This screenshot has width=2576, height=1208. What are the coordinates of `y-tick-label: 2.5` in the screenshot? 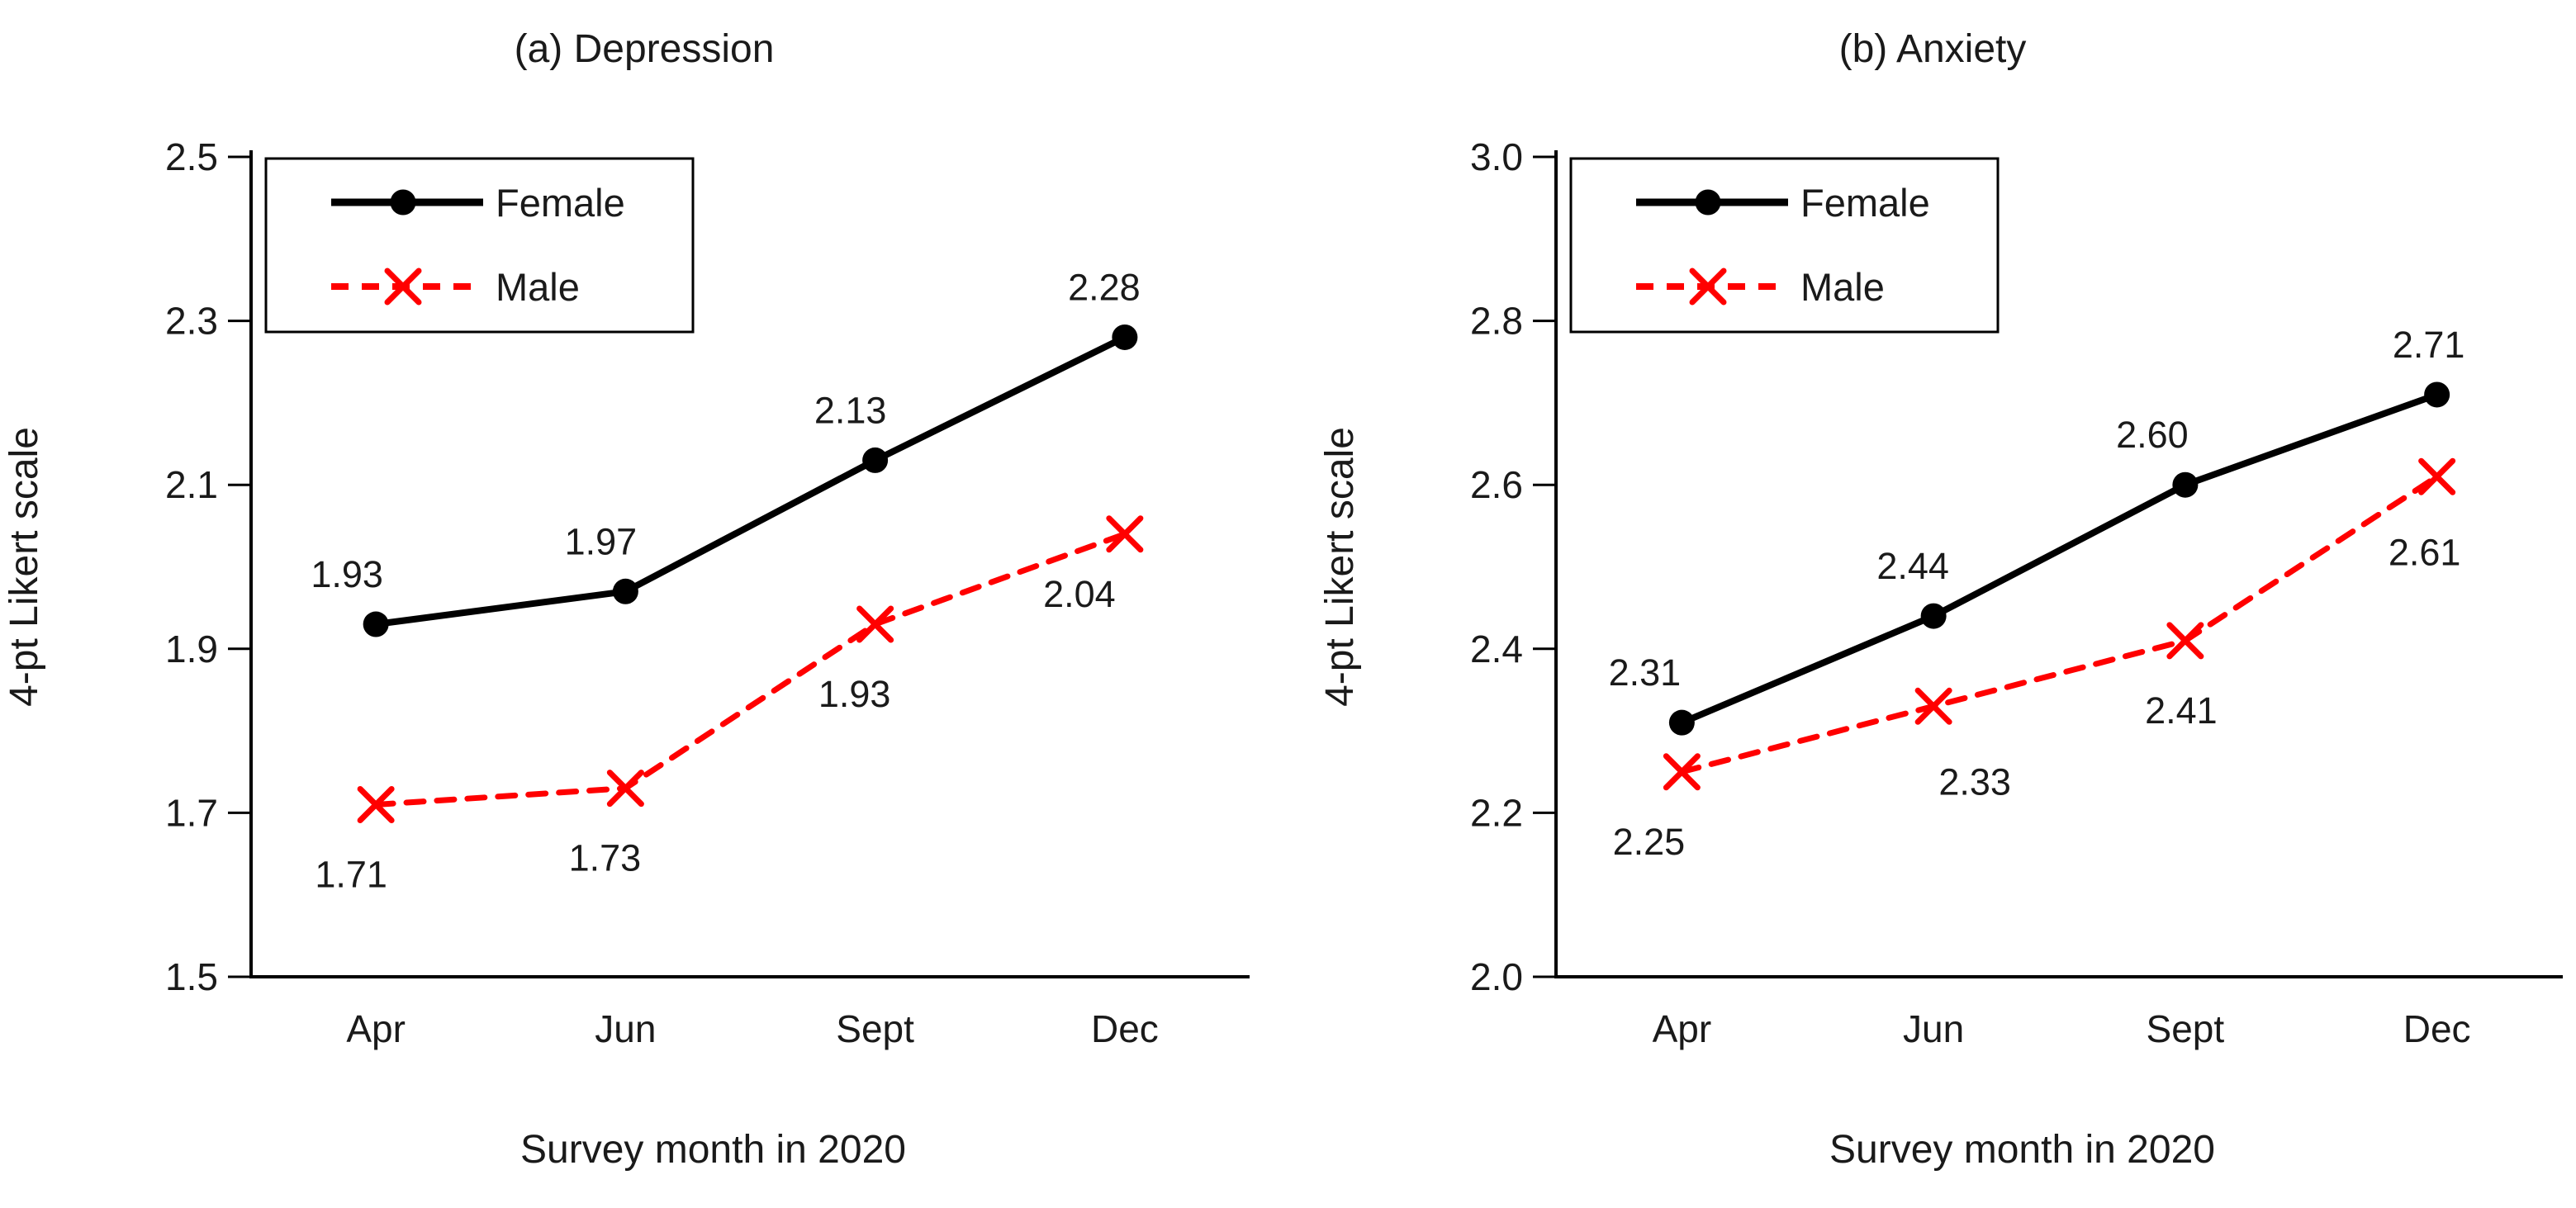 It's located at (191, 156).